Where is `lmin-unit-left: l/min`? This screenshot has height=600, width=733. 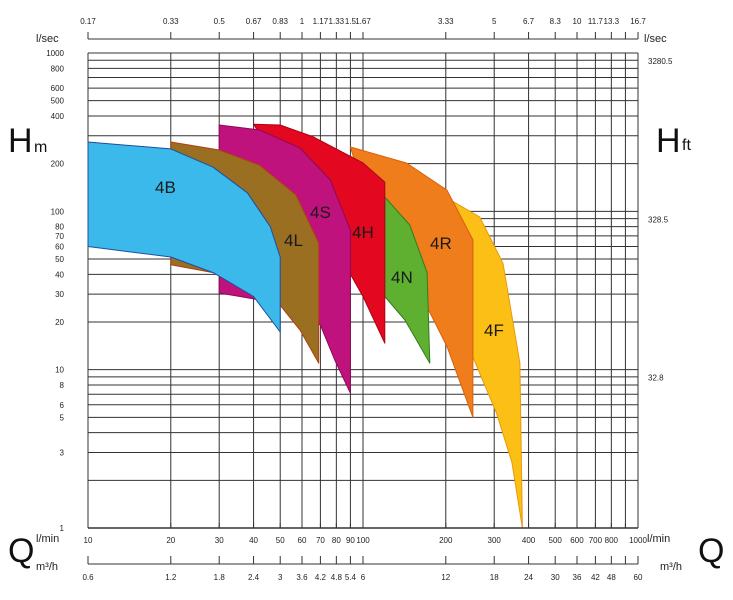
lmin-unit-left: l/min is located at coordinates (47, 539).